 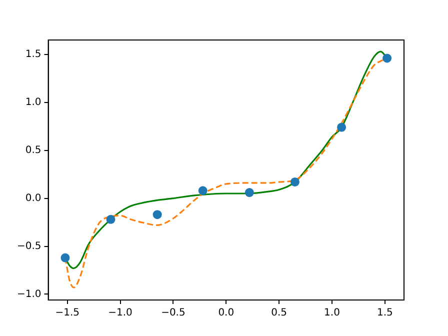 I want to click on x-tick-label: −0.5, so click(x=173, y=313).